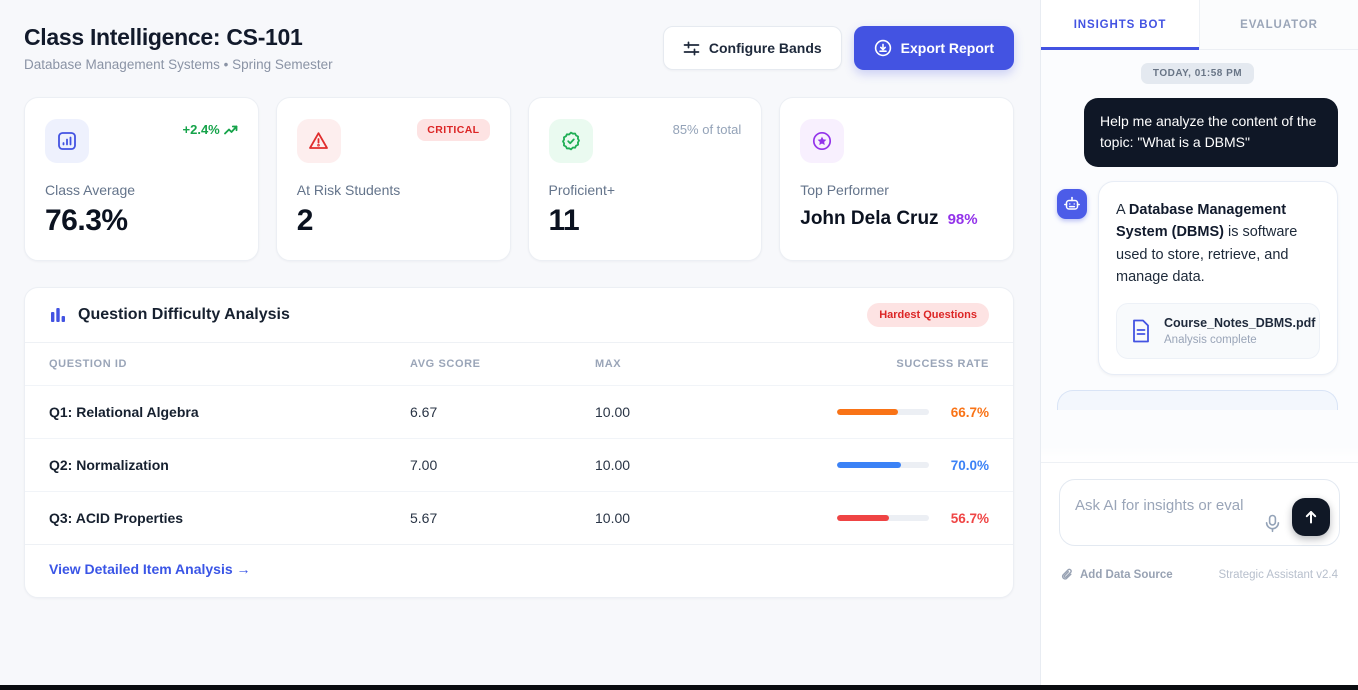  I want to click on table-header-row: QUESTION ID AVG SCORE MAX SUCCESS RATE, so click(519, 364).